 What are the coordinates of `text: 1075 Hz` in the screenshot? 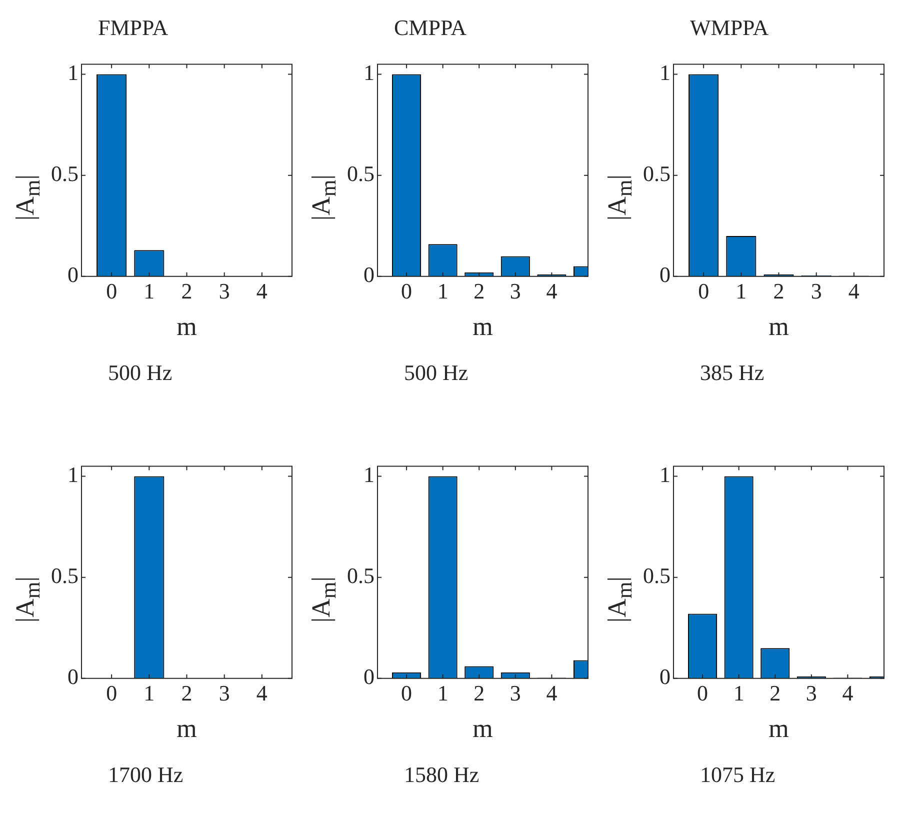 It's located at (738, 775).